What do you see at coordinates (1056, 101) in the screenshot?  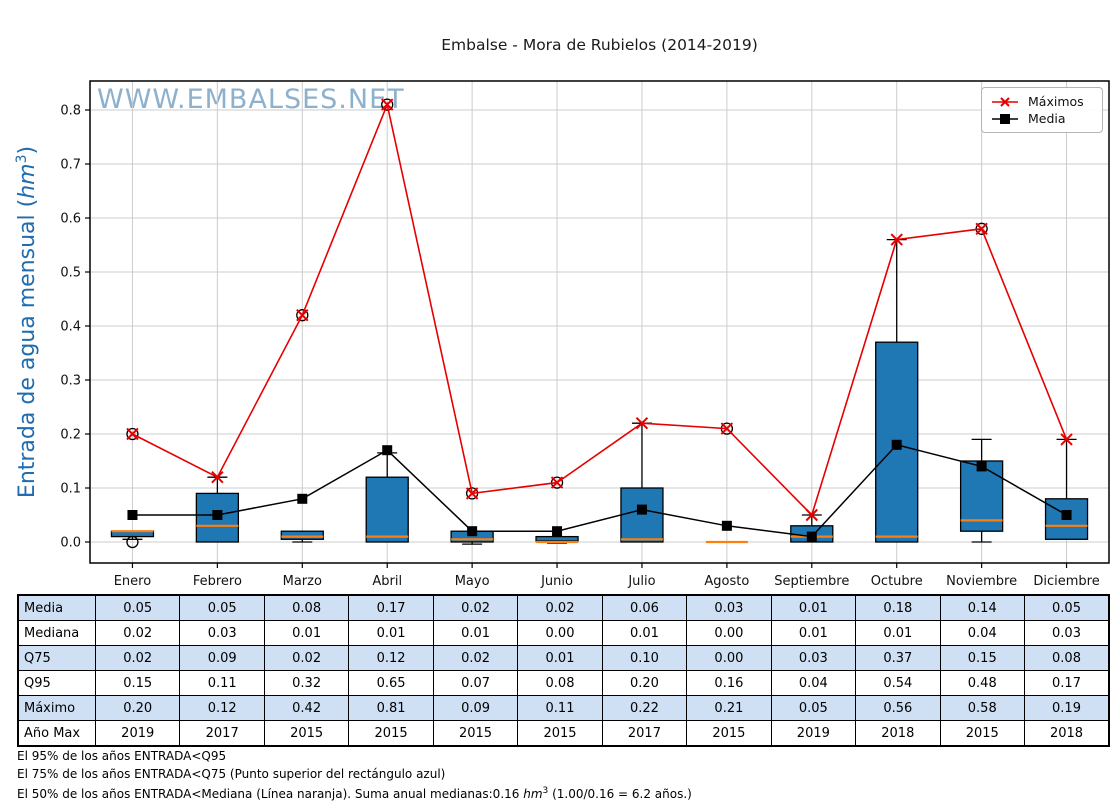 I see `legend-label-maximos: Máximos` at bounding box center [1056, 101].